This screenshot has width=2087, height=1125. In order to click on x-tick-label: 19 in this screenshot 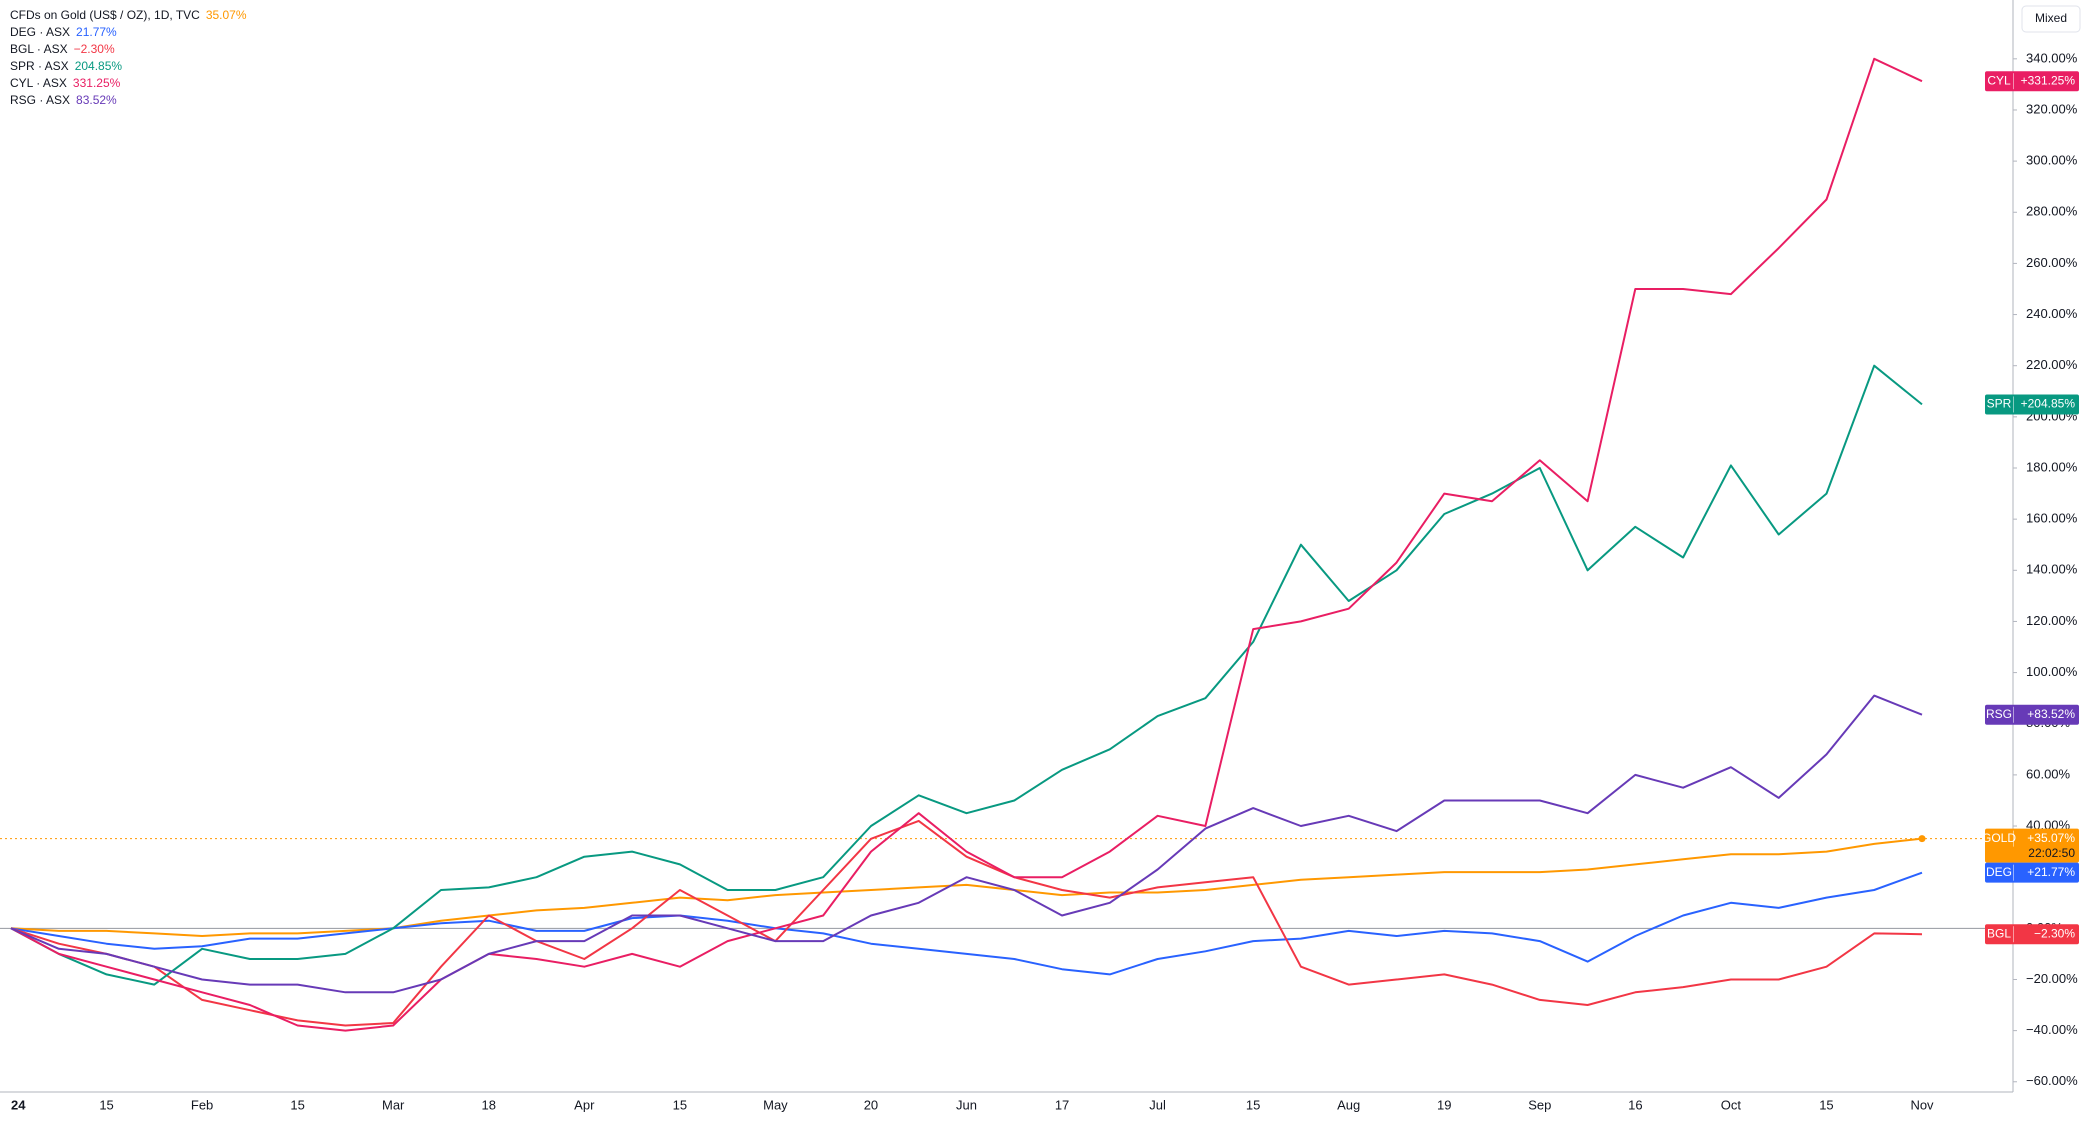, I will do `click(1444, 1104)`.